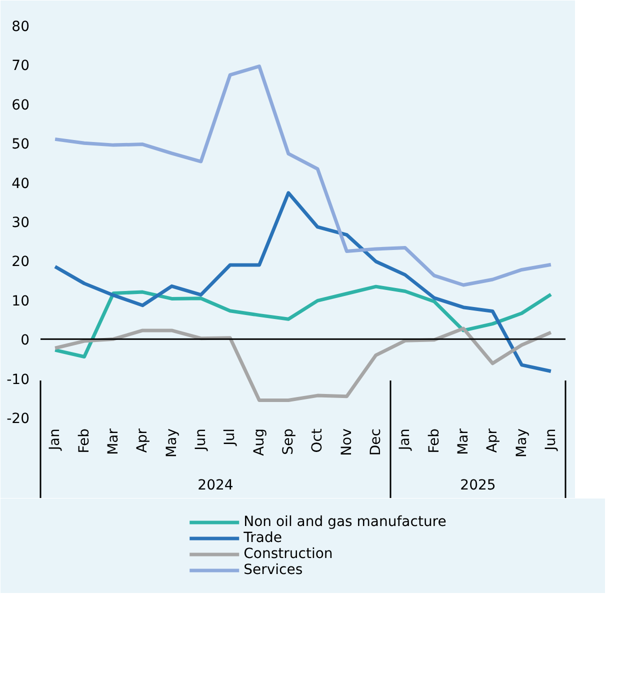  I want to click on text: 2025, so click(478, 486).